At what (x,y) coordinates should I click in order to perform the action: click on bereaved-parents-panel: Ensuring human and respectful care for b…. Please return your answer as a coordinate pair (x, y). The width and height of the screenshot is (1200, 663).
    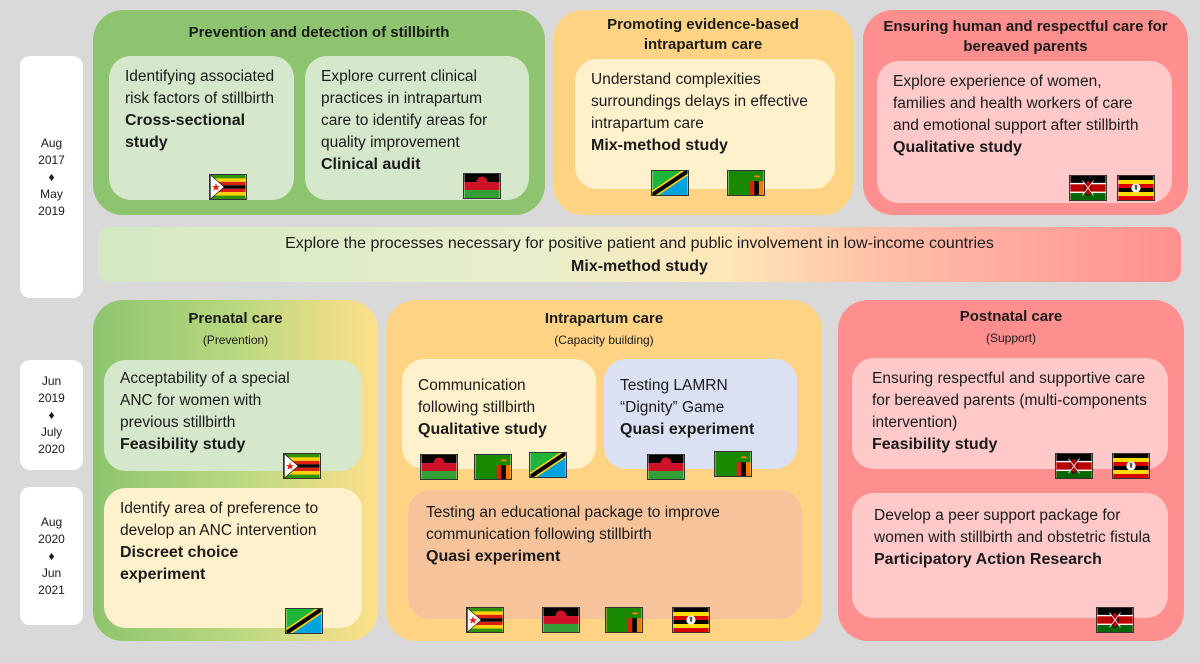
    Looking at the image, I should click on (1025, 112).